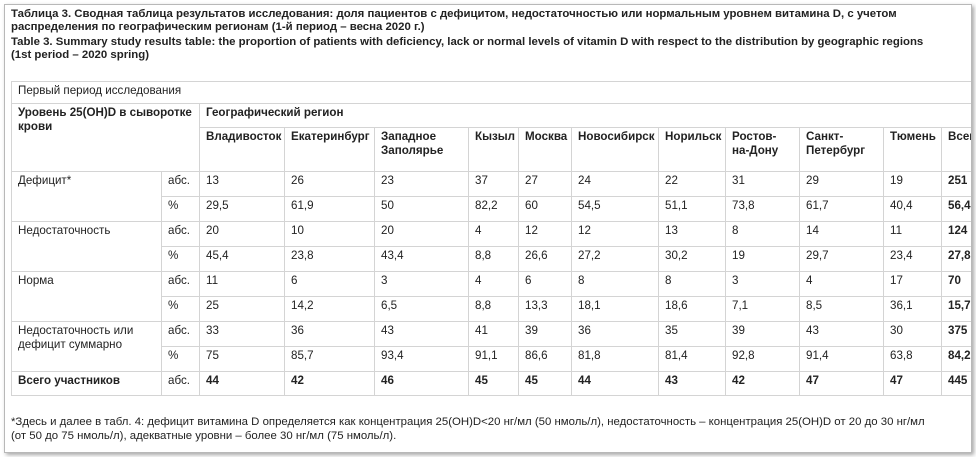 Image resolution: width=976 pixels, height=457 pixels. Describe the element at coordinates (615, 383) in the screenshot. I see `total-cell: 44` at that location.